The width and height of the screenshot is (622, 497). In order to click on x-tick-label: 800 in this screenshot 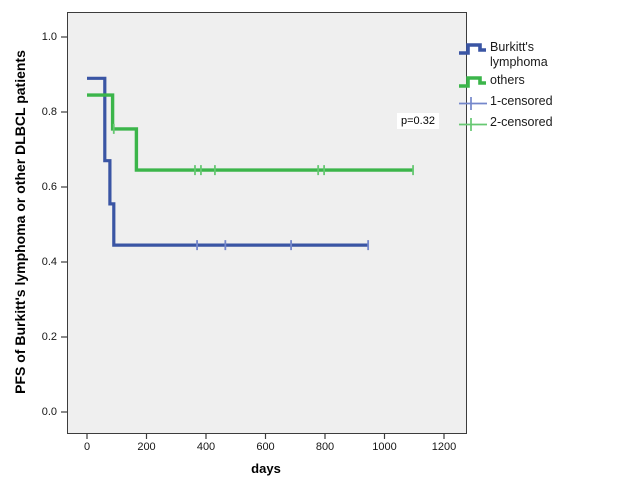, I will do `click(325, 447)`.